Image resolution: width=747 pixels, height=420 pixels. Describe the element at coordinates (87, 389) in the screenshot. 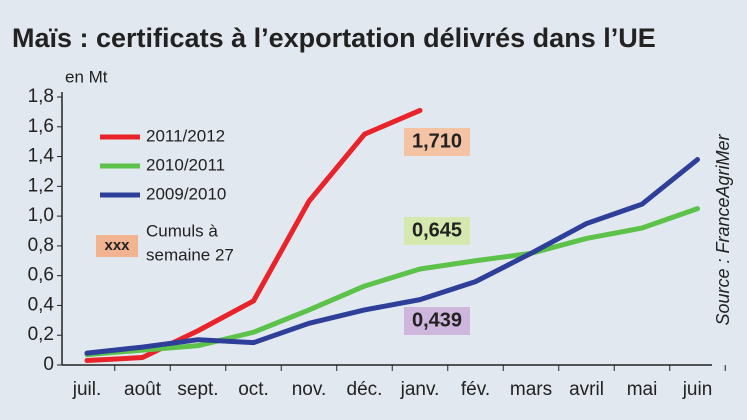

I see `x-tick-label: juil.` at that location.